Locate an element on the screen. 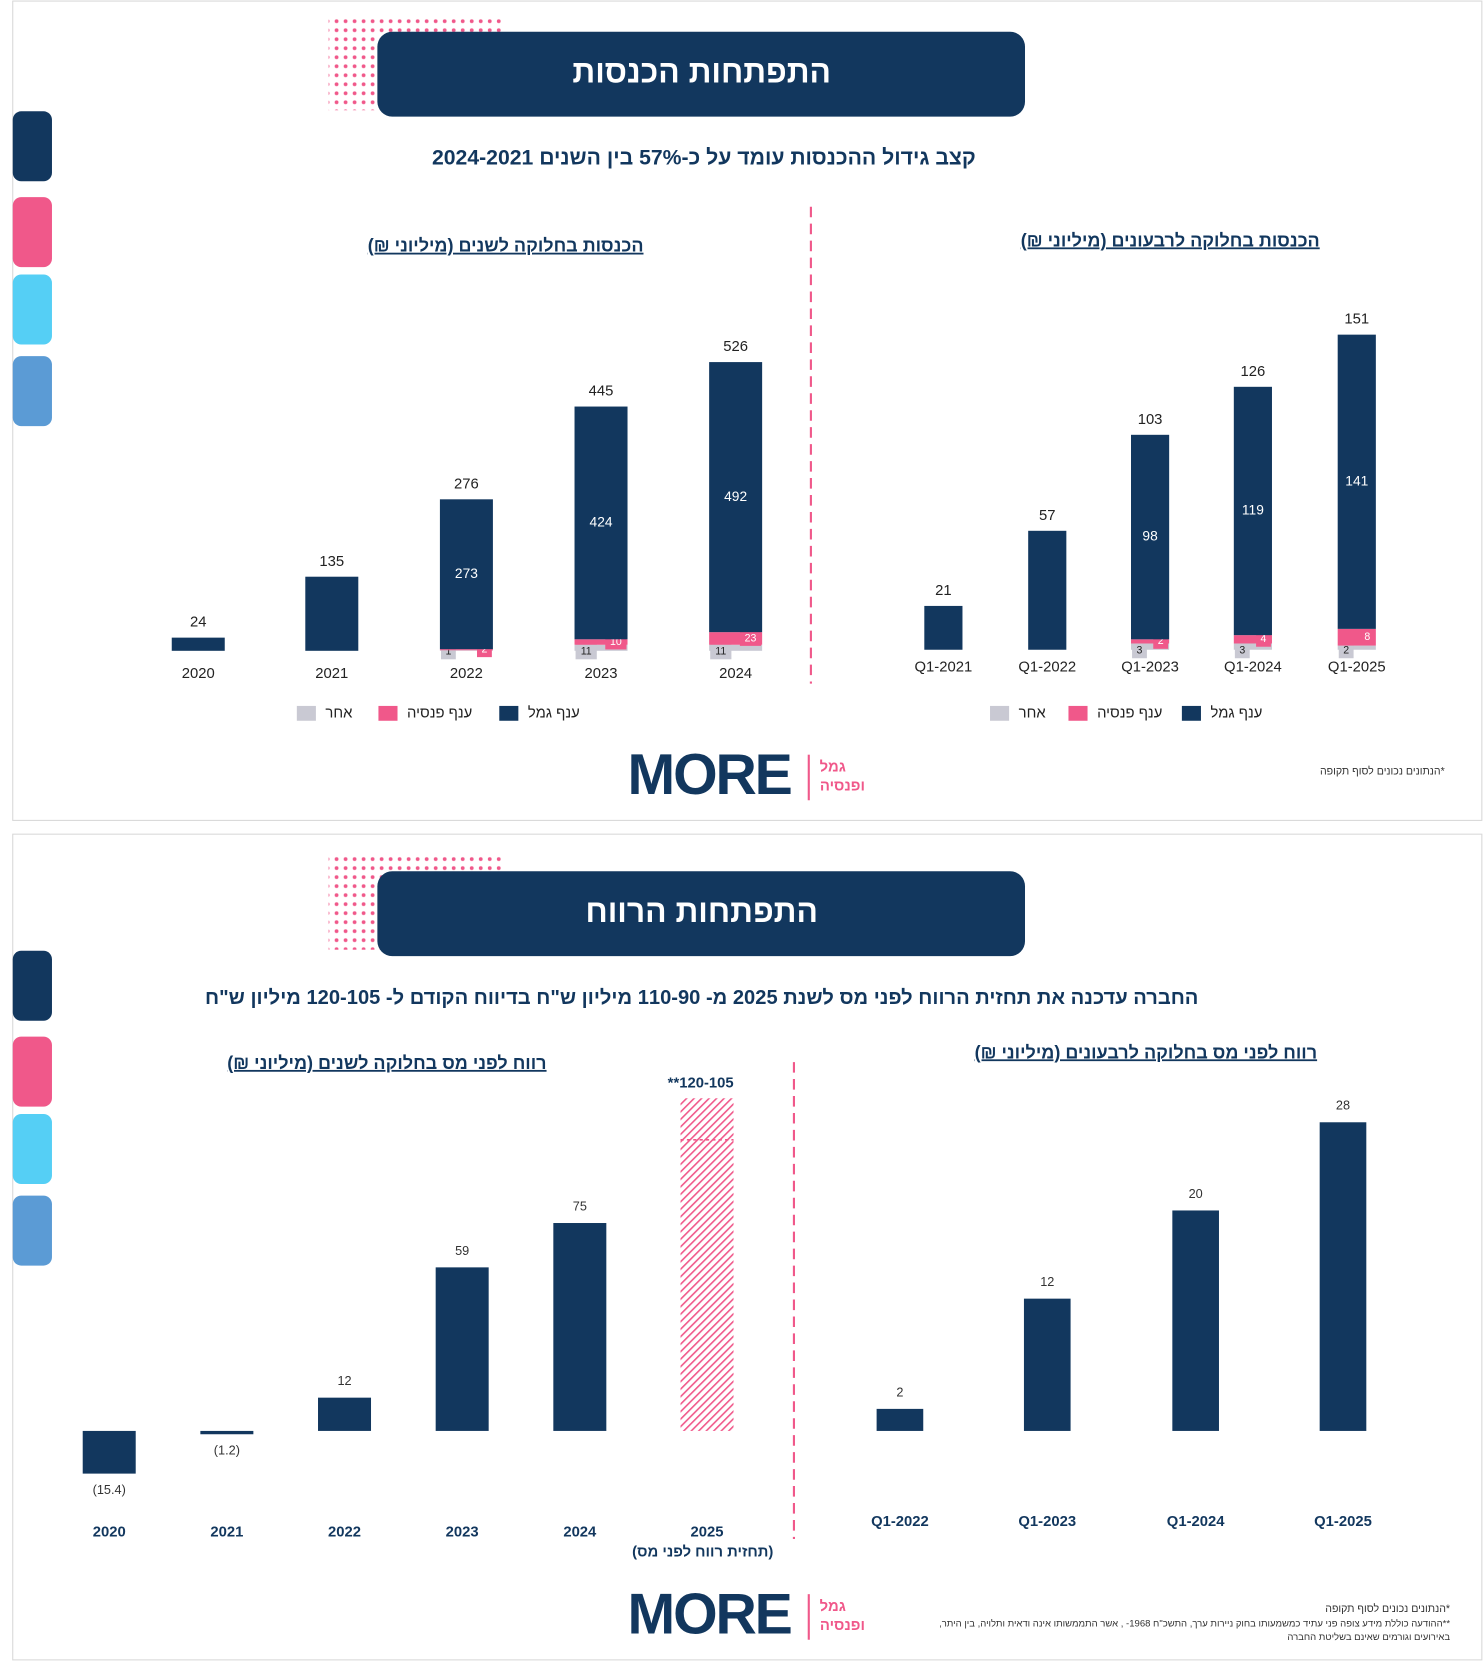 The image size is (1484, 1662). forecast-bar is located at coordinates (707, 1264).